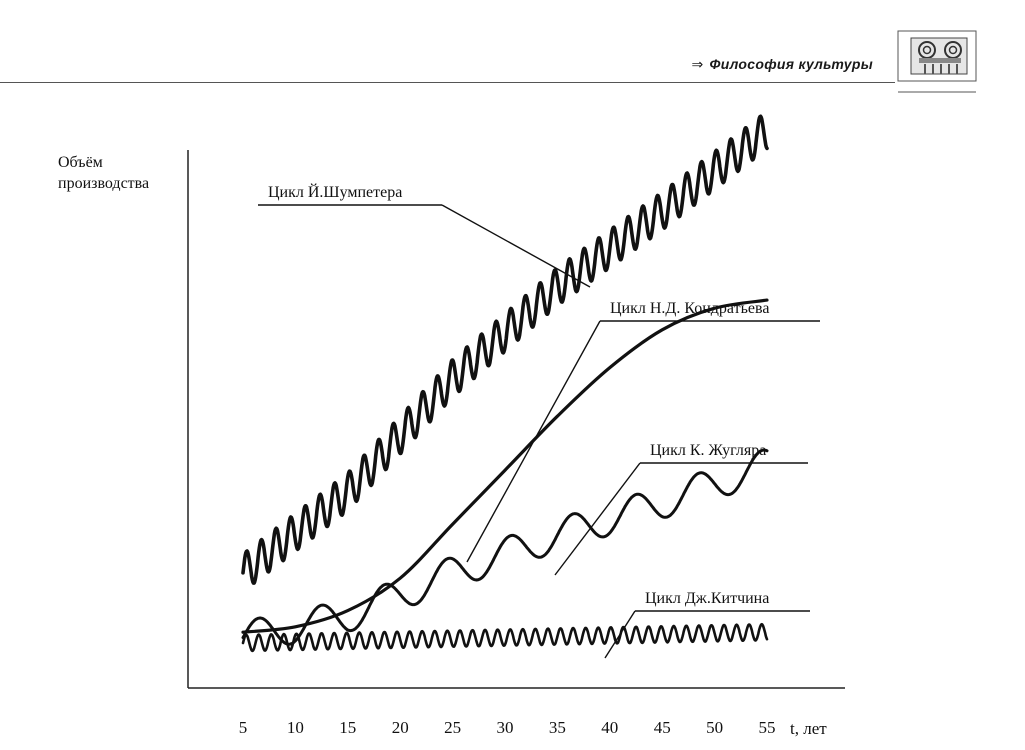 This screenshot has height=750, width=1025. I want to click on arrow-icon: ⇒, so click(697, 64).